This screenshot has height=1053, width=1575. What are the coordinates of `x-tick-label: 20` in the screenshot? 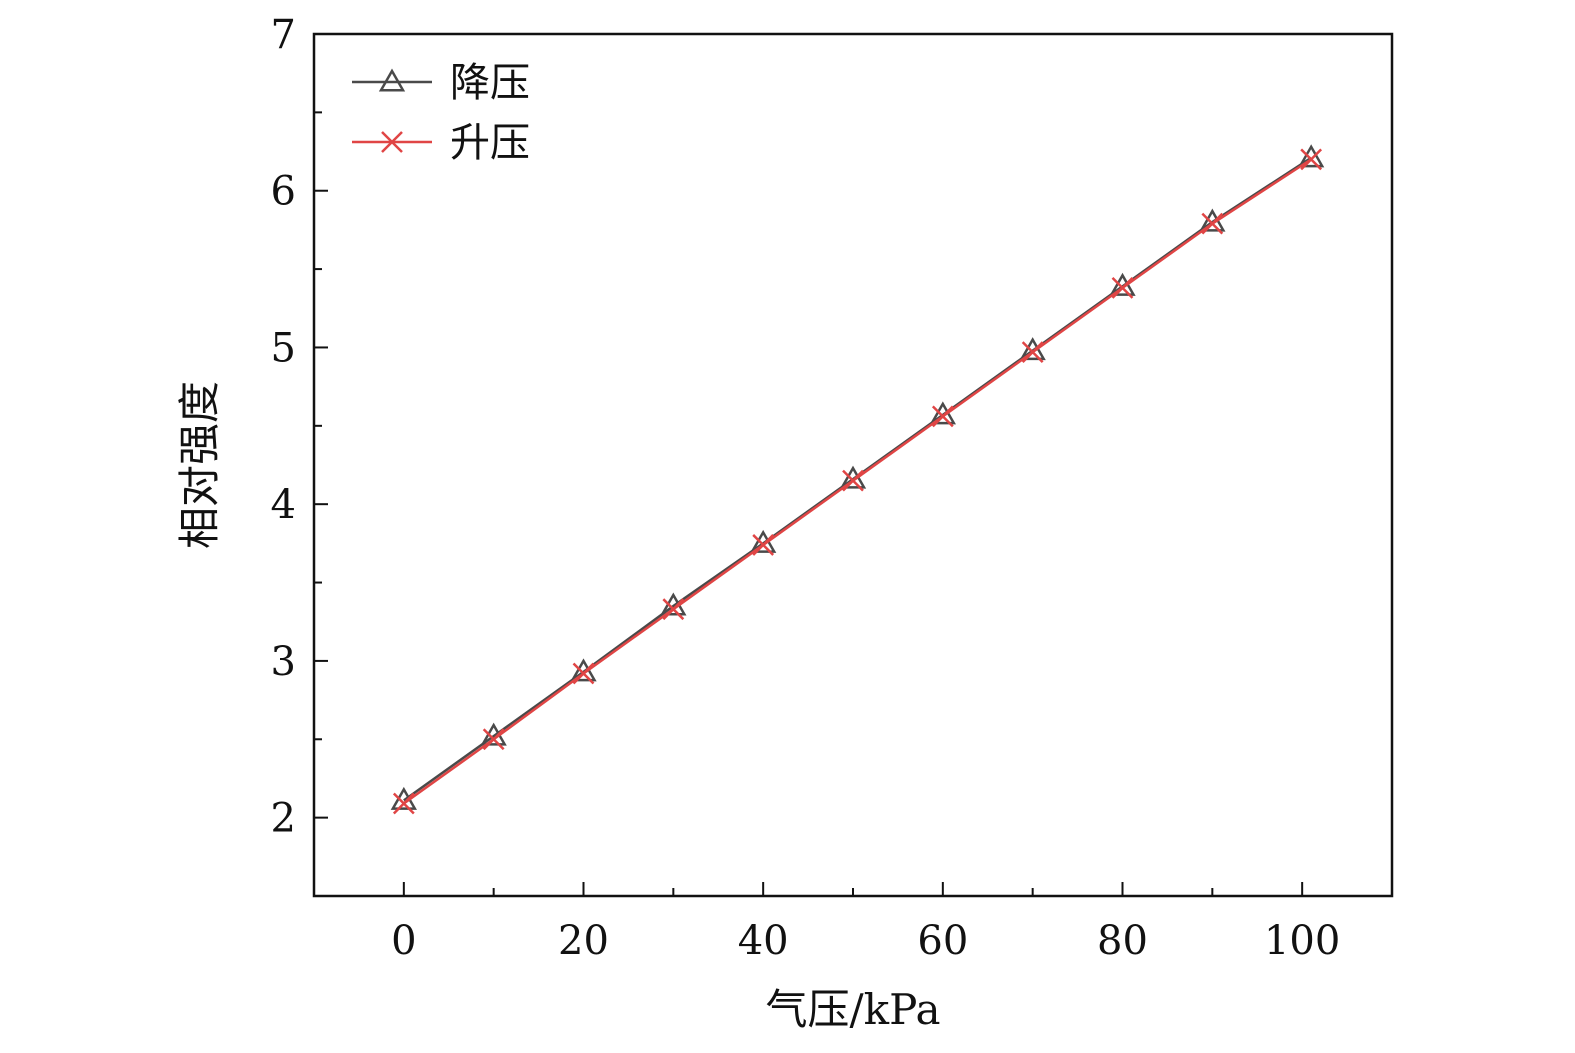 It's located at (583, 941).